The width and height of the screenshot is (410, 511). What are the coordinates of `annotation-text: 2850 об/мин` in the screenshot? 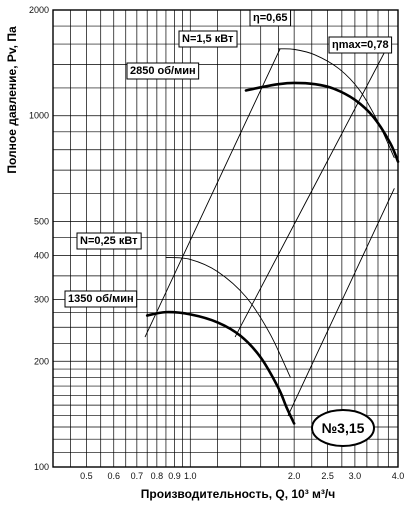 It's located at (163, 71).